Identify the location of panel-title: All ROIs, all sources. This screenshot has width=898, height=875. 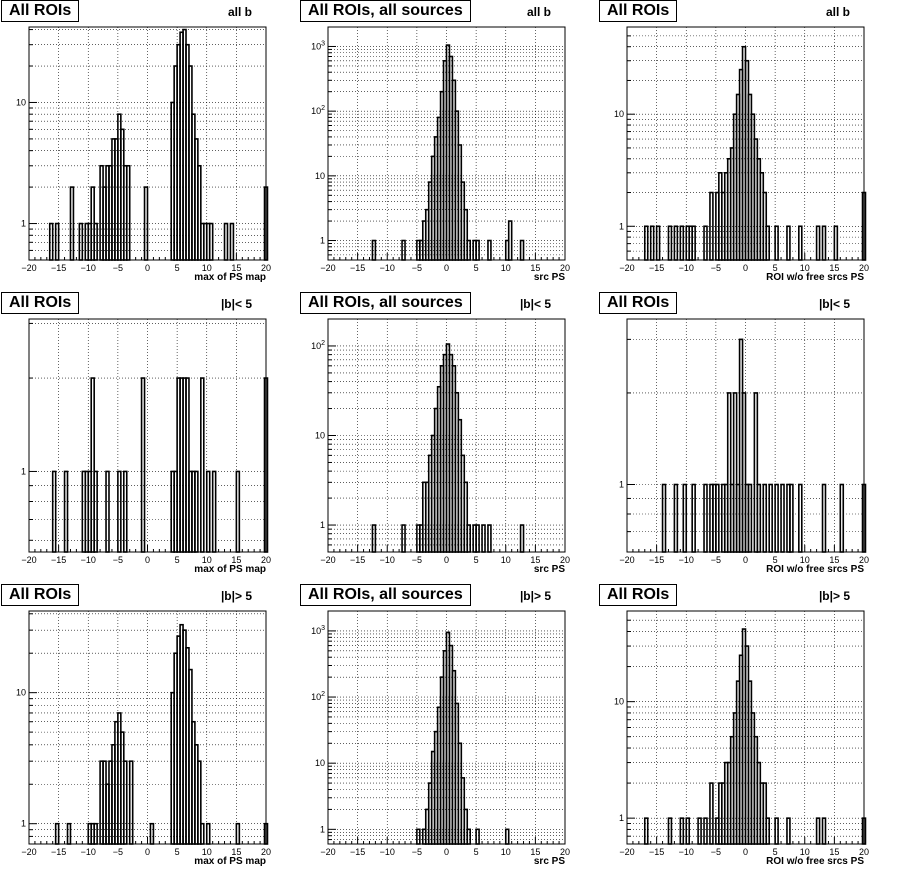
(385, 11).